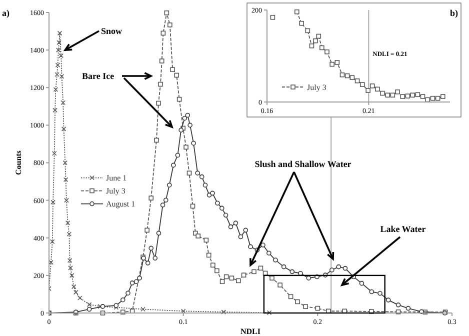  Describe the element at coordinates (116, 178) in the screenshot. I see `legend-label: June 1` at that location.